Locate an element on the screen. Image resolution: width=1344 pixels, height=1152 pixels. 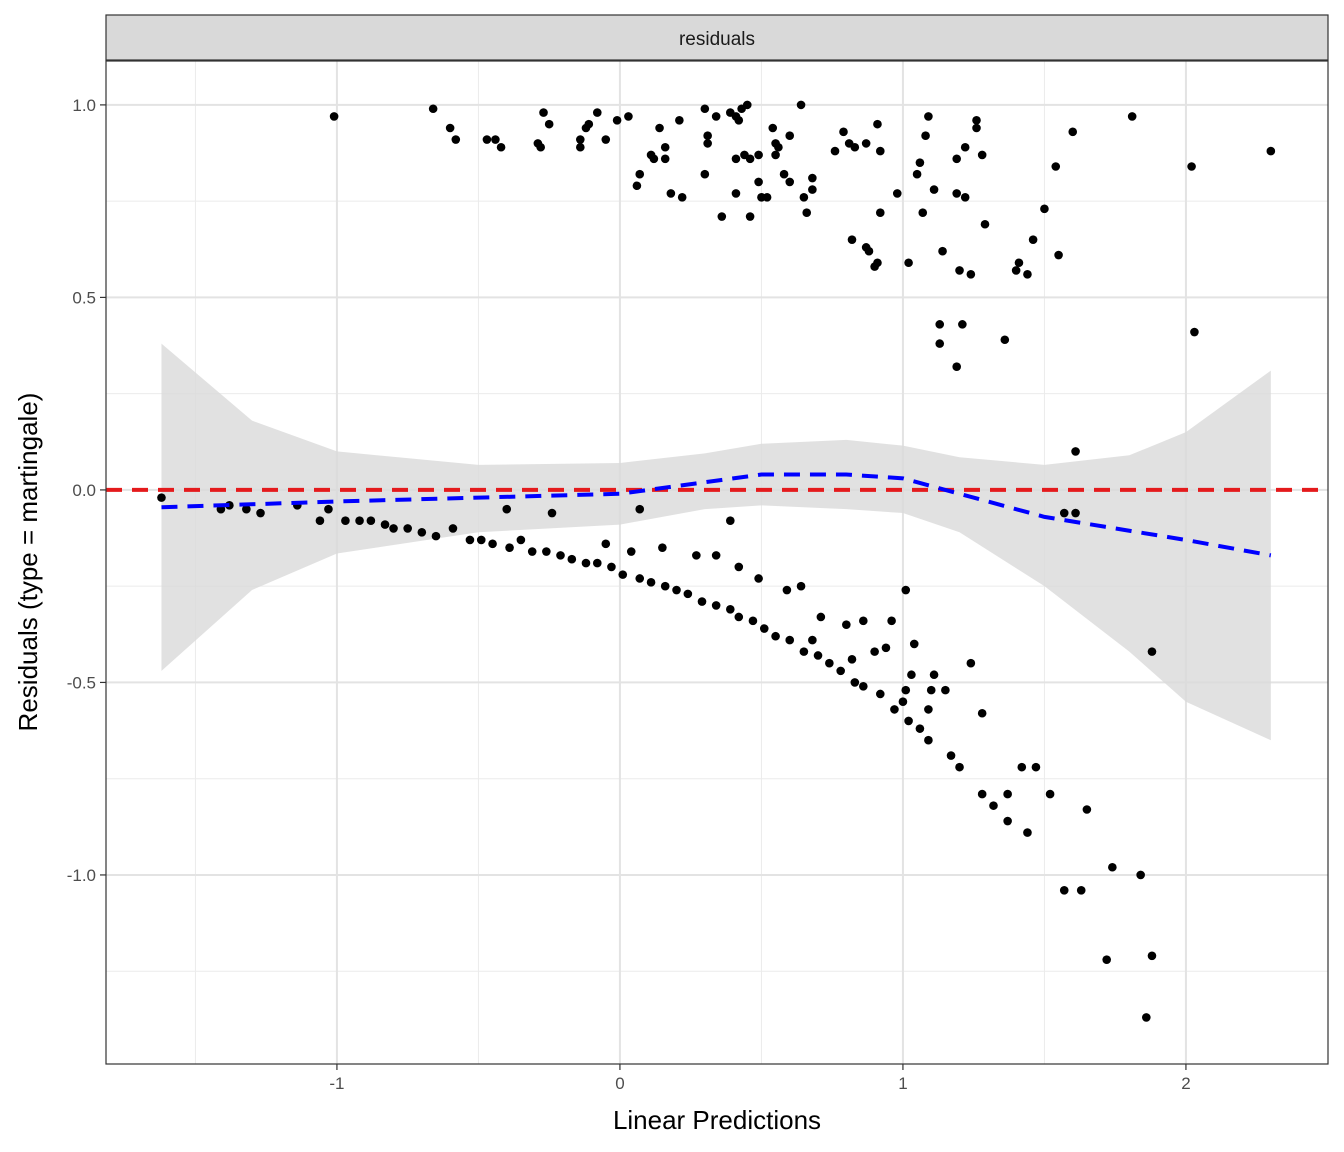
x-axis-title: Linear Predictions is located at coordinates (717, 1120).